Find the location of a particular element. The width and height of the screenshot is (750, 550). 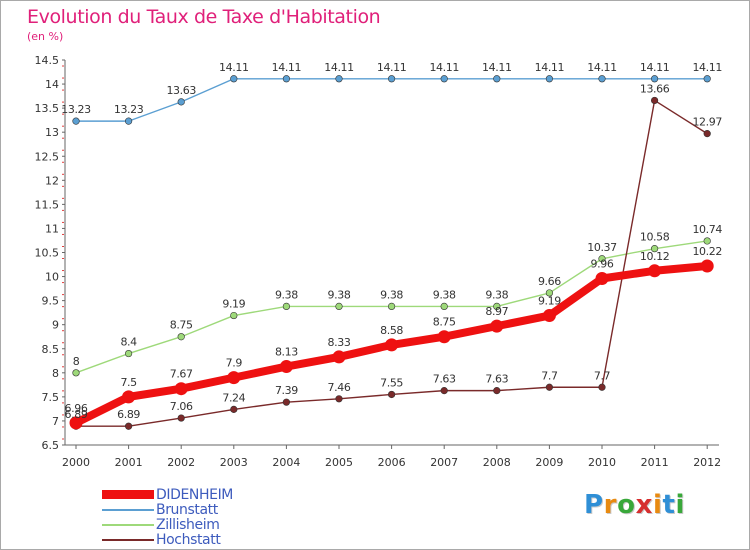

y-tick-label: 14.5 is located at coordinates (47, 60).